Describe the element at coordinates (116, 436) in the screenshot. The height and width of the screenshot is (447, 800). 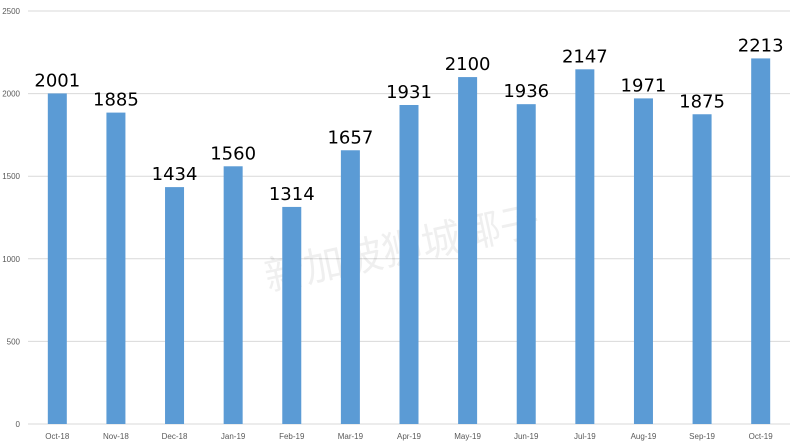
I see `x-tick-label: Nov-18` at that location.